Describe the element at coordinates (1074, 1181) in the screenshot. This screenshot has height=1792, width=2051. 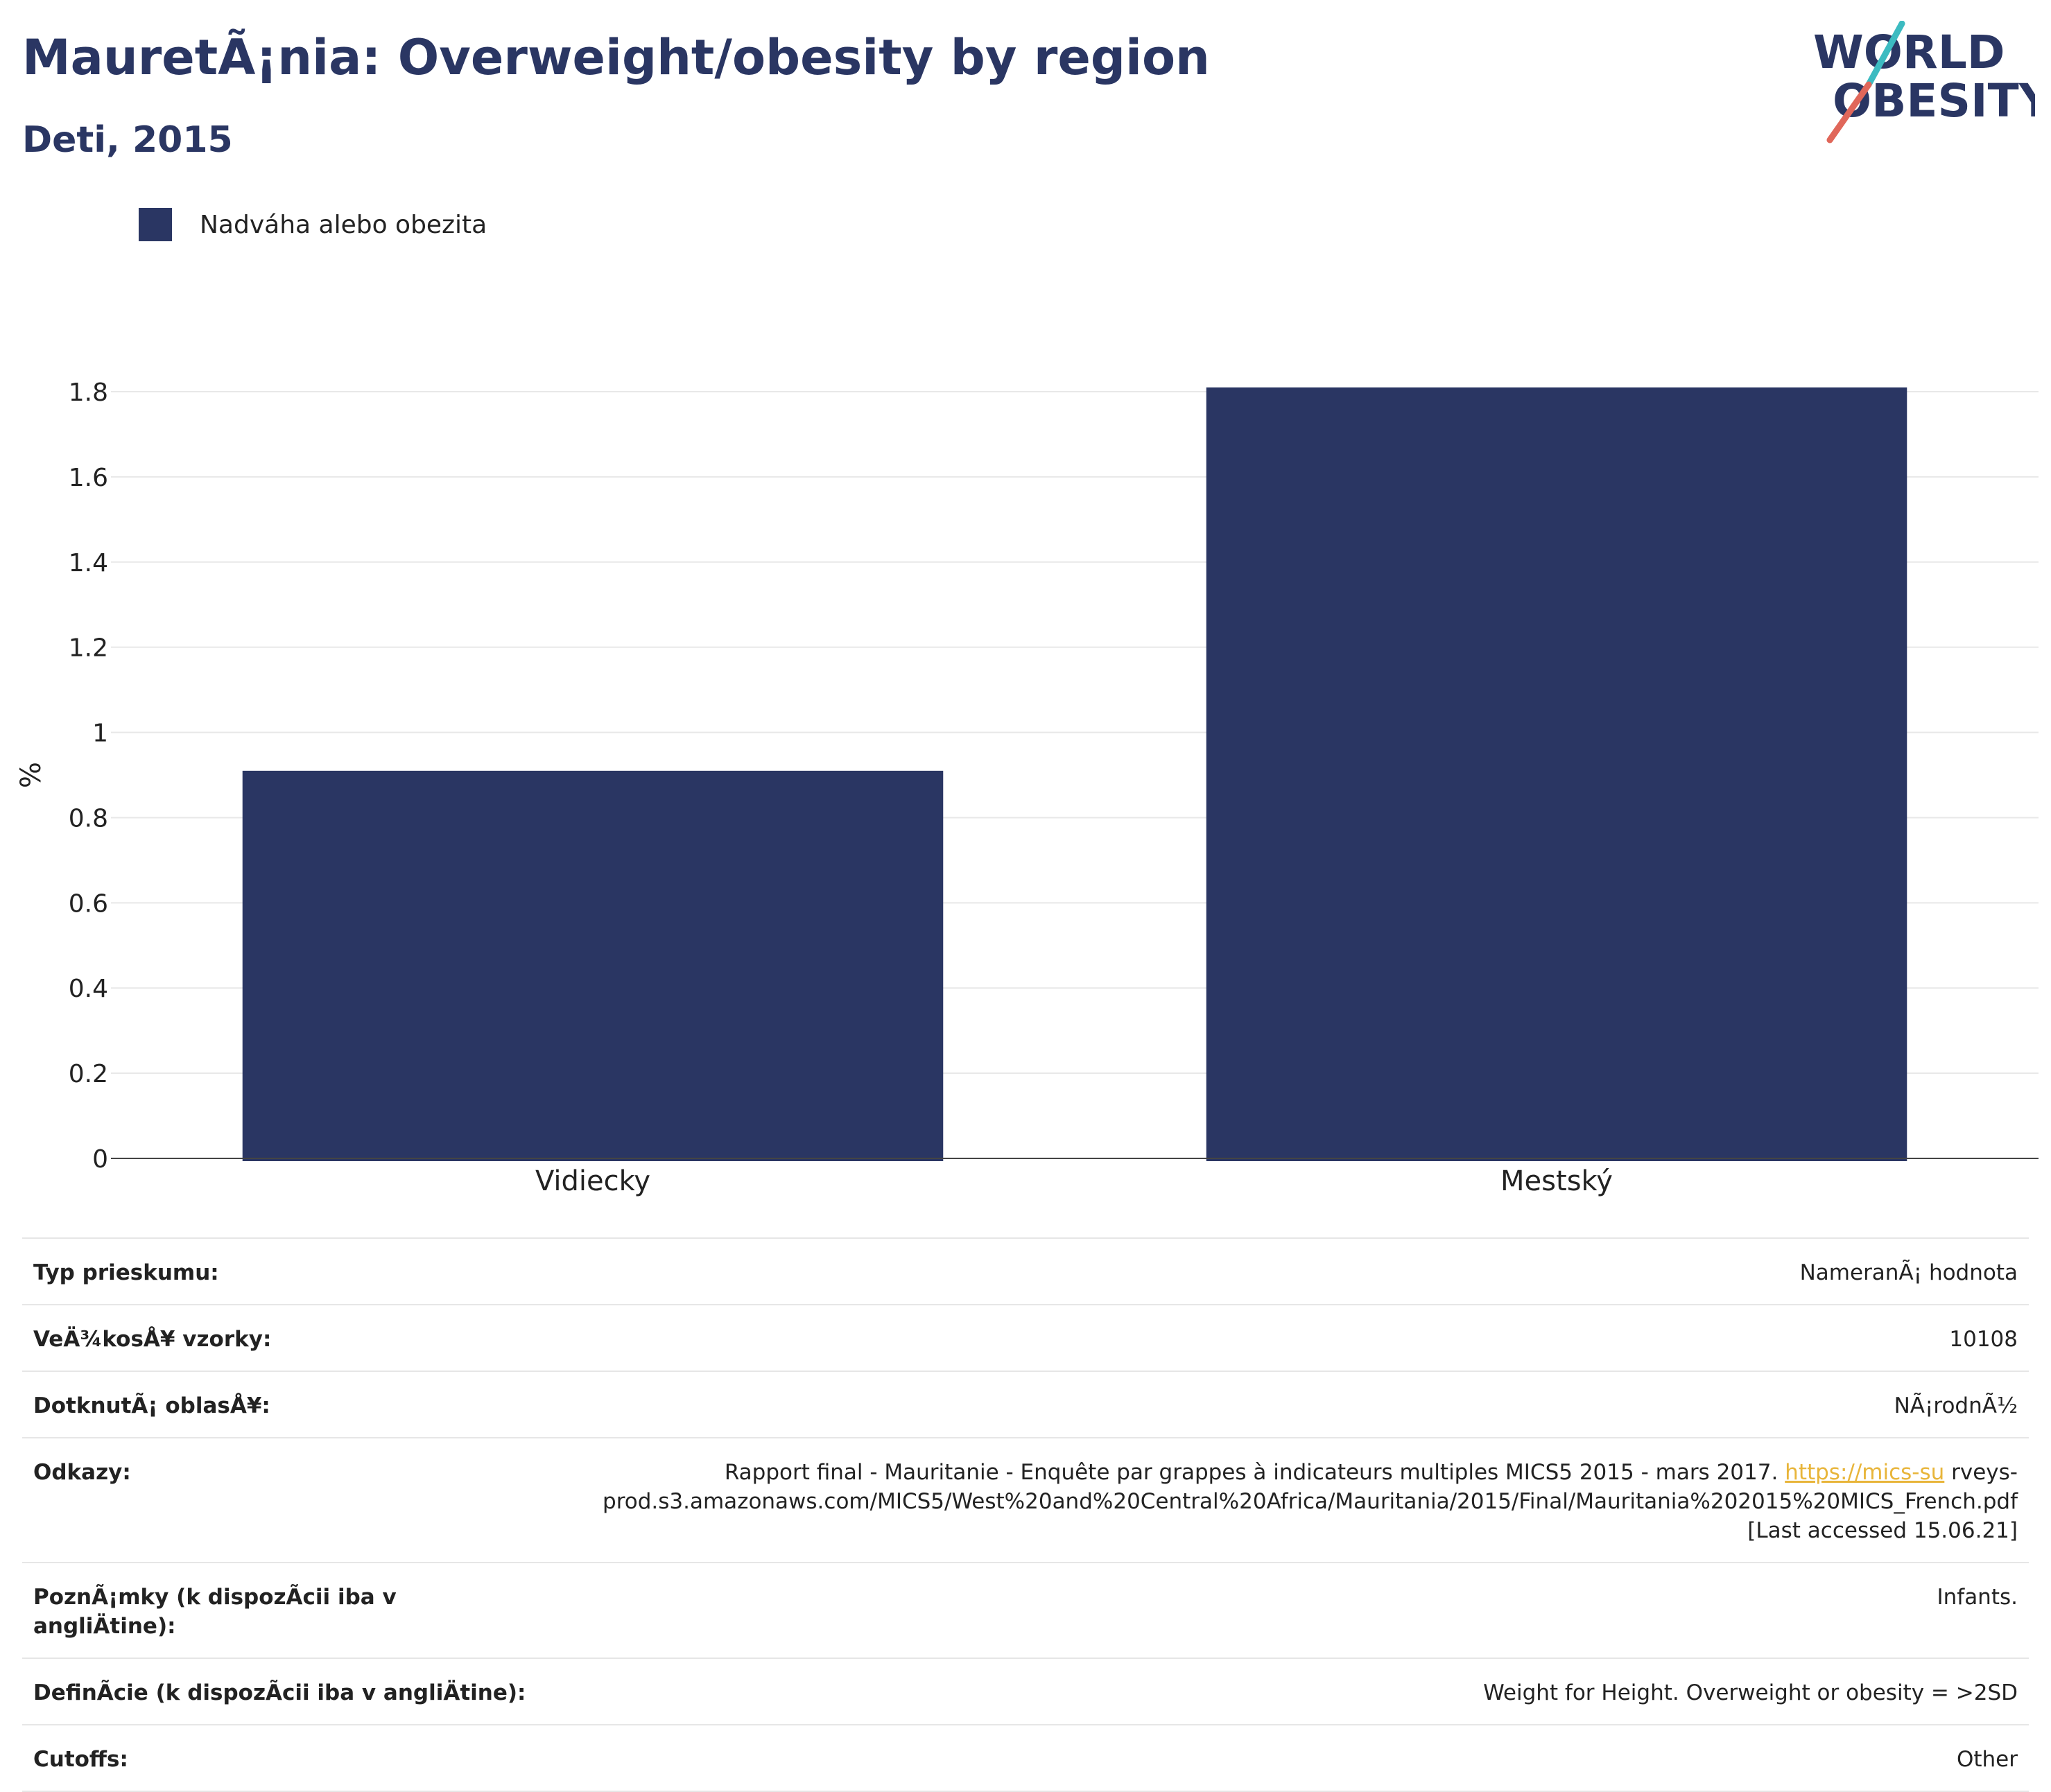
I see `x-tick-labels: Vidiecky Mestský` at that location.